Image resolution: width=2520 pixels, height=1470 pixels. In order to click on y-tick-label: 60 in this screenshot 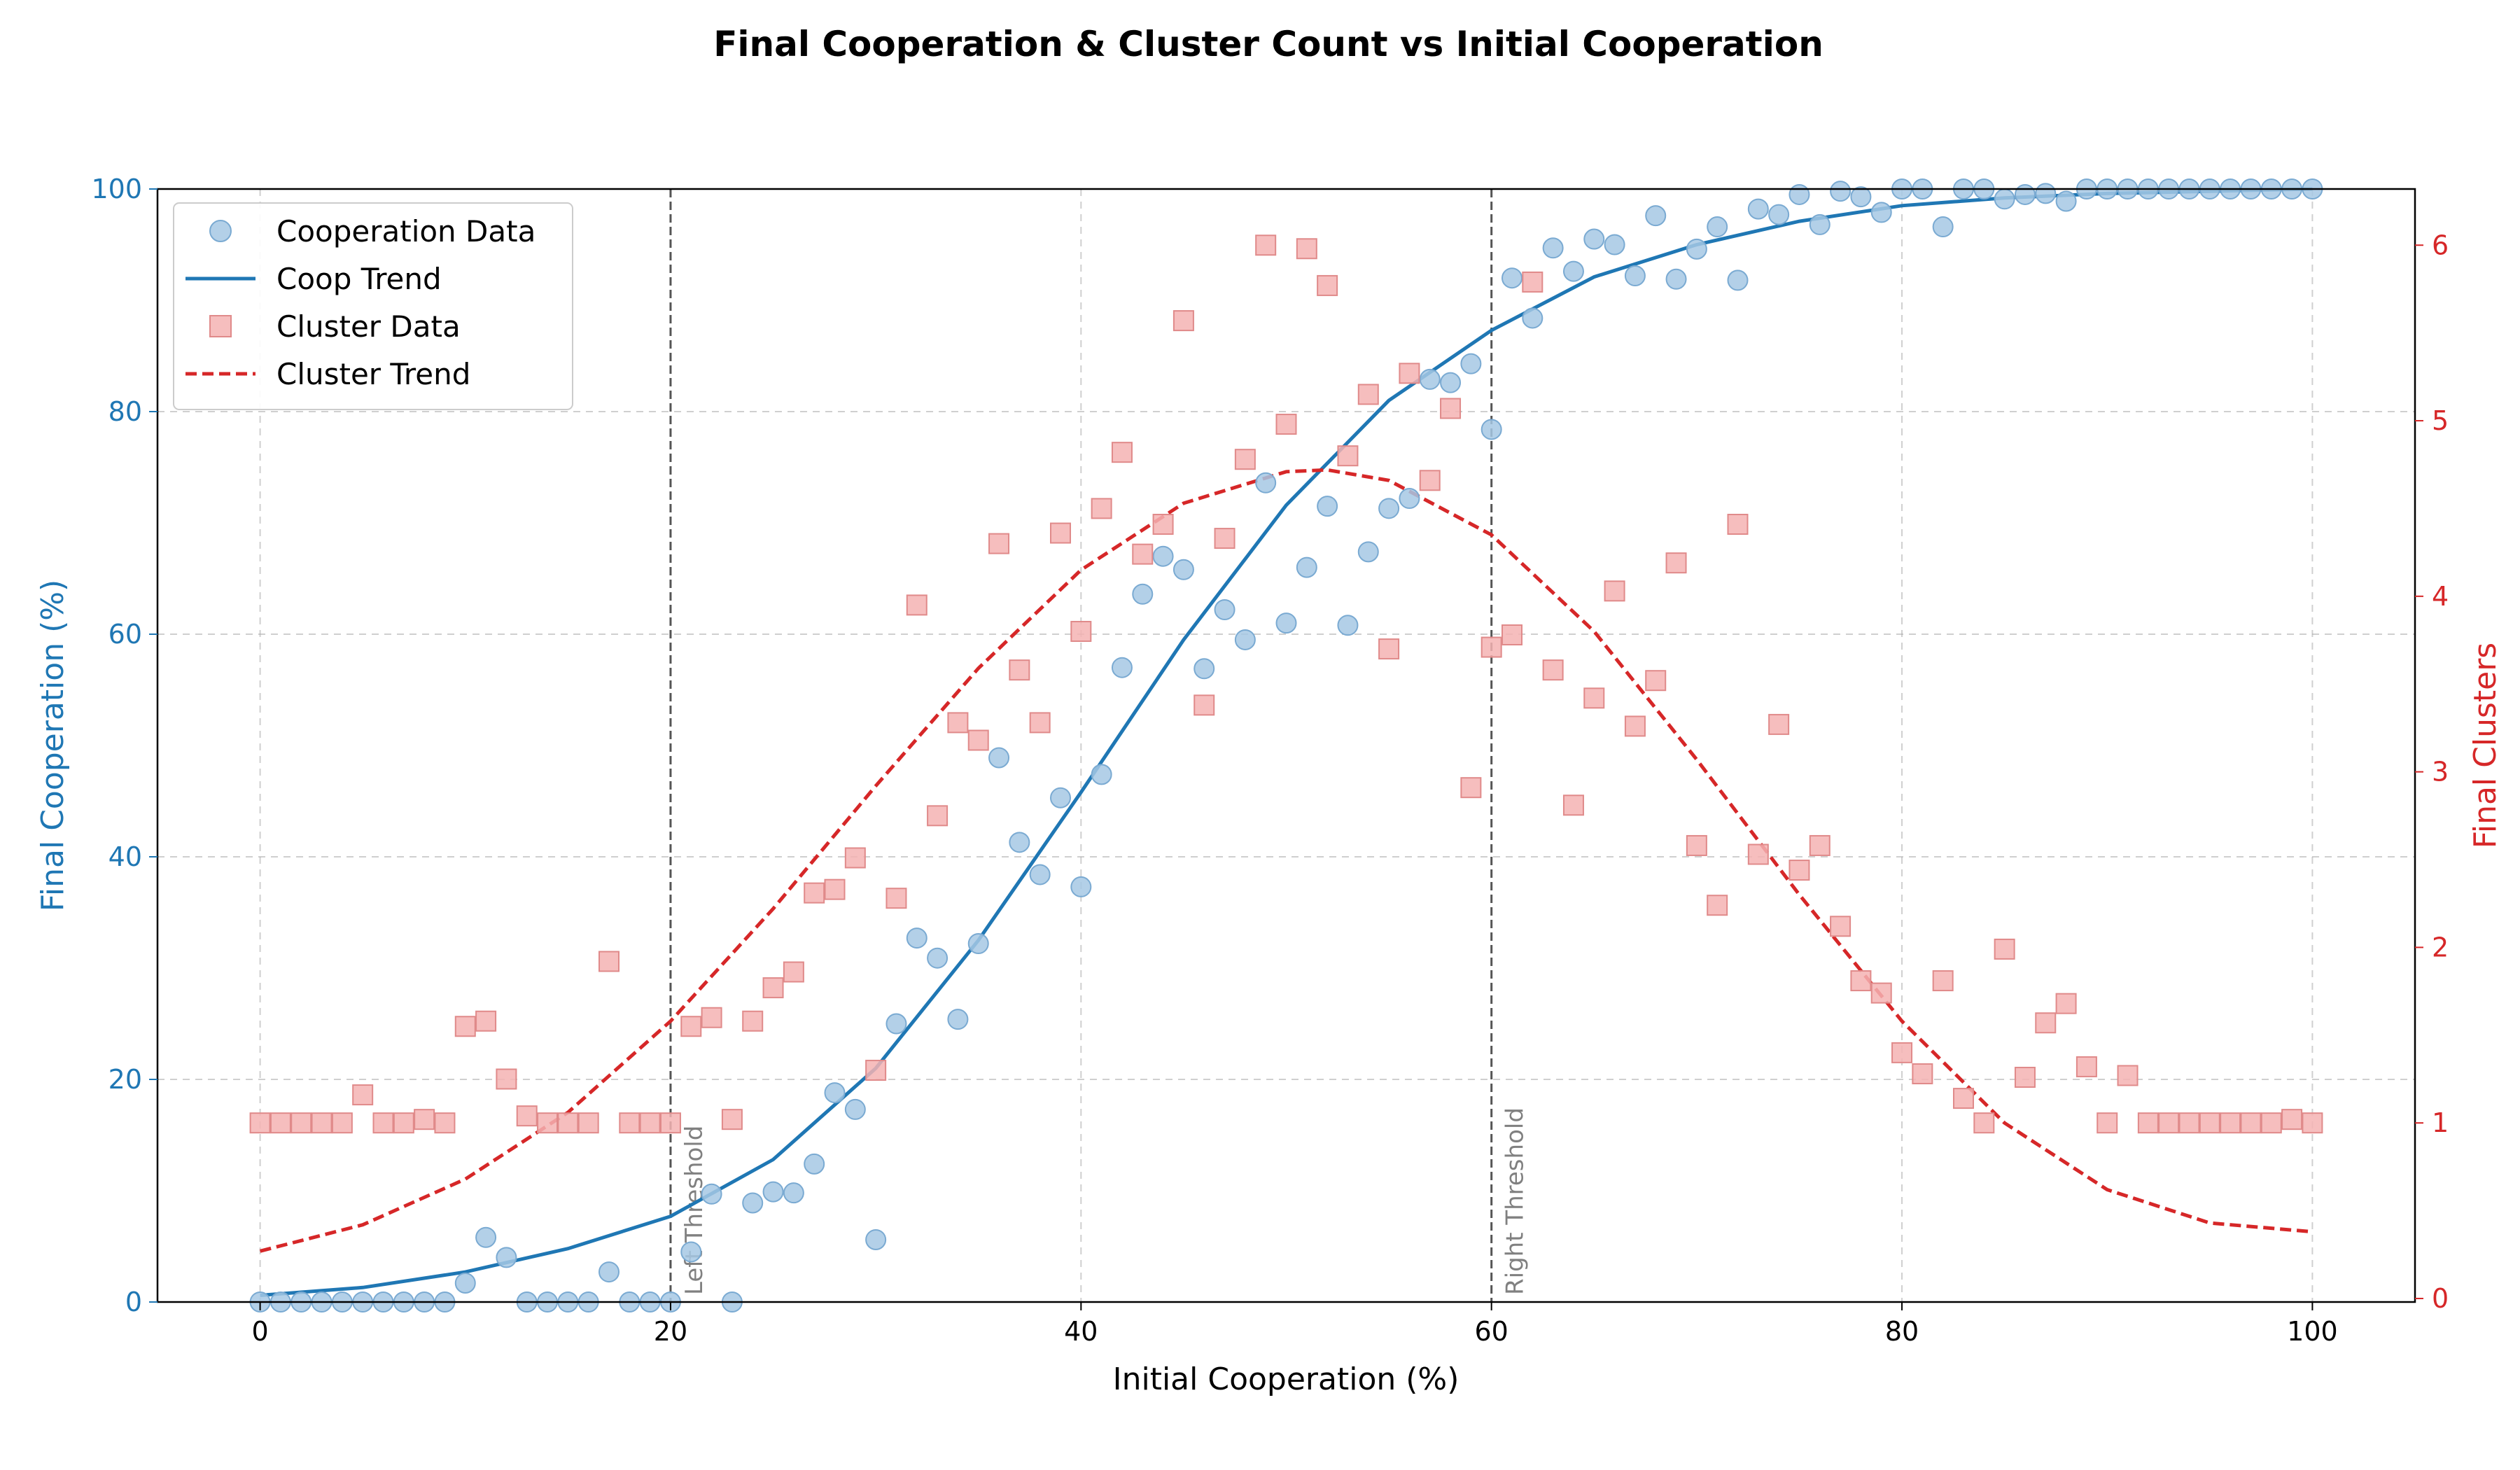, I will do `click(125, 634)`.